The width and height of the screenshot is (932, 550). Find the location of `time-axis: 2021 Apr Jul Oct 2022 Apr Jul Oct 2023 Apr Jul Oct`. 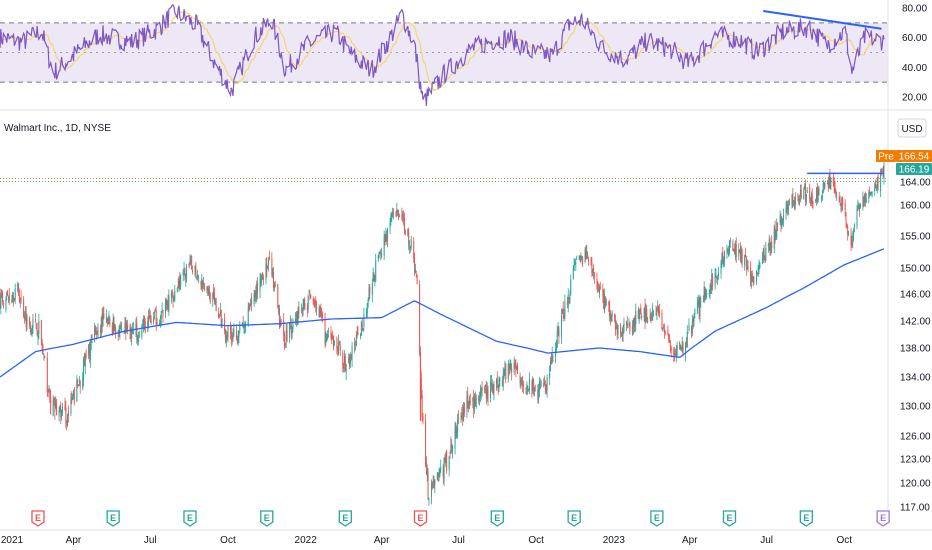

time-axis: 2021 Apr Jul Oct 2022 Apr Jul Oct 2023 Apr Jul Oct is located at coordinates (426, 540).